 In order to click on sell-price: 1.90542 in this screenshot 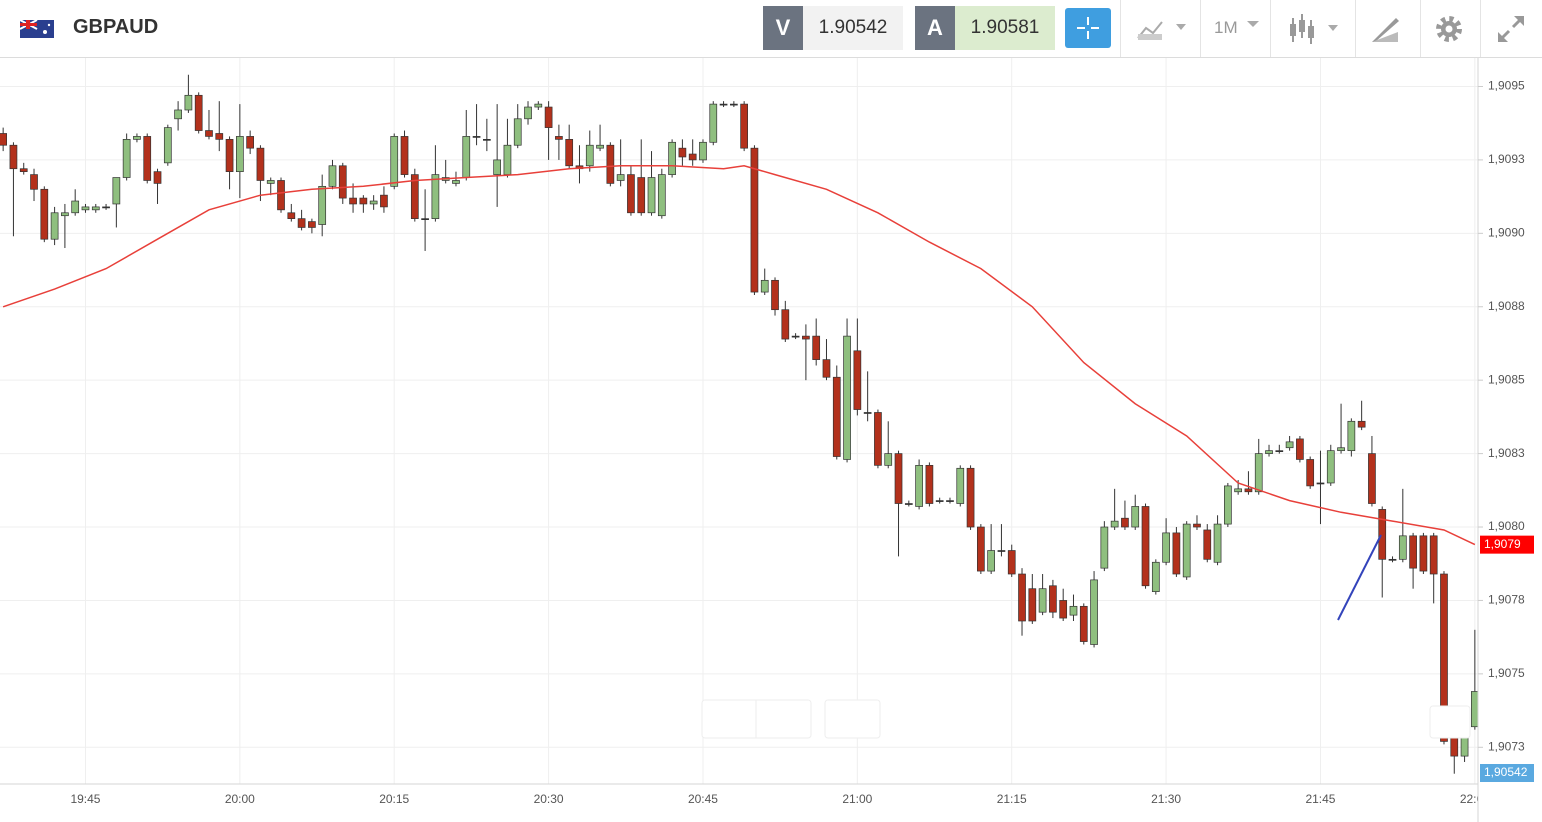, I will do `click(853, 28)`.